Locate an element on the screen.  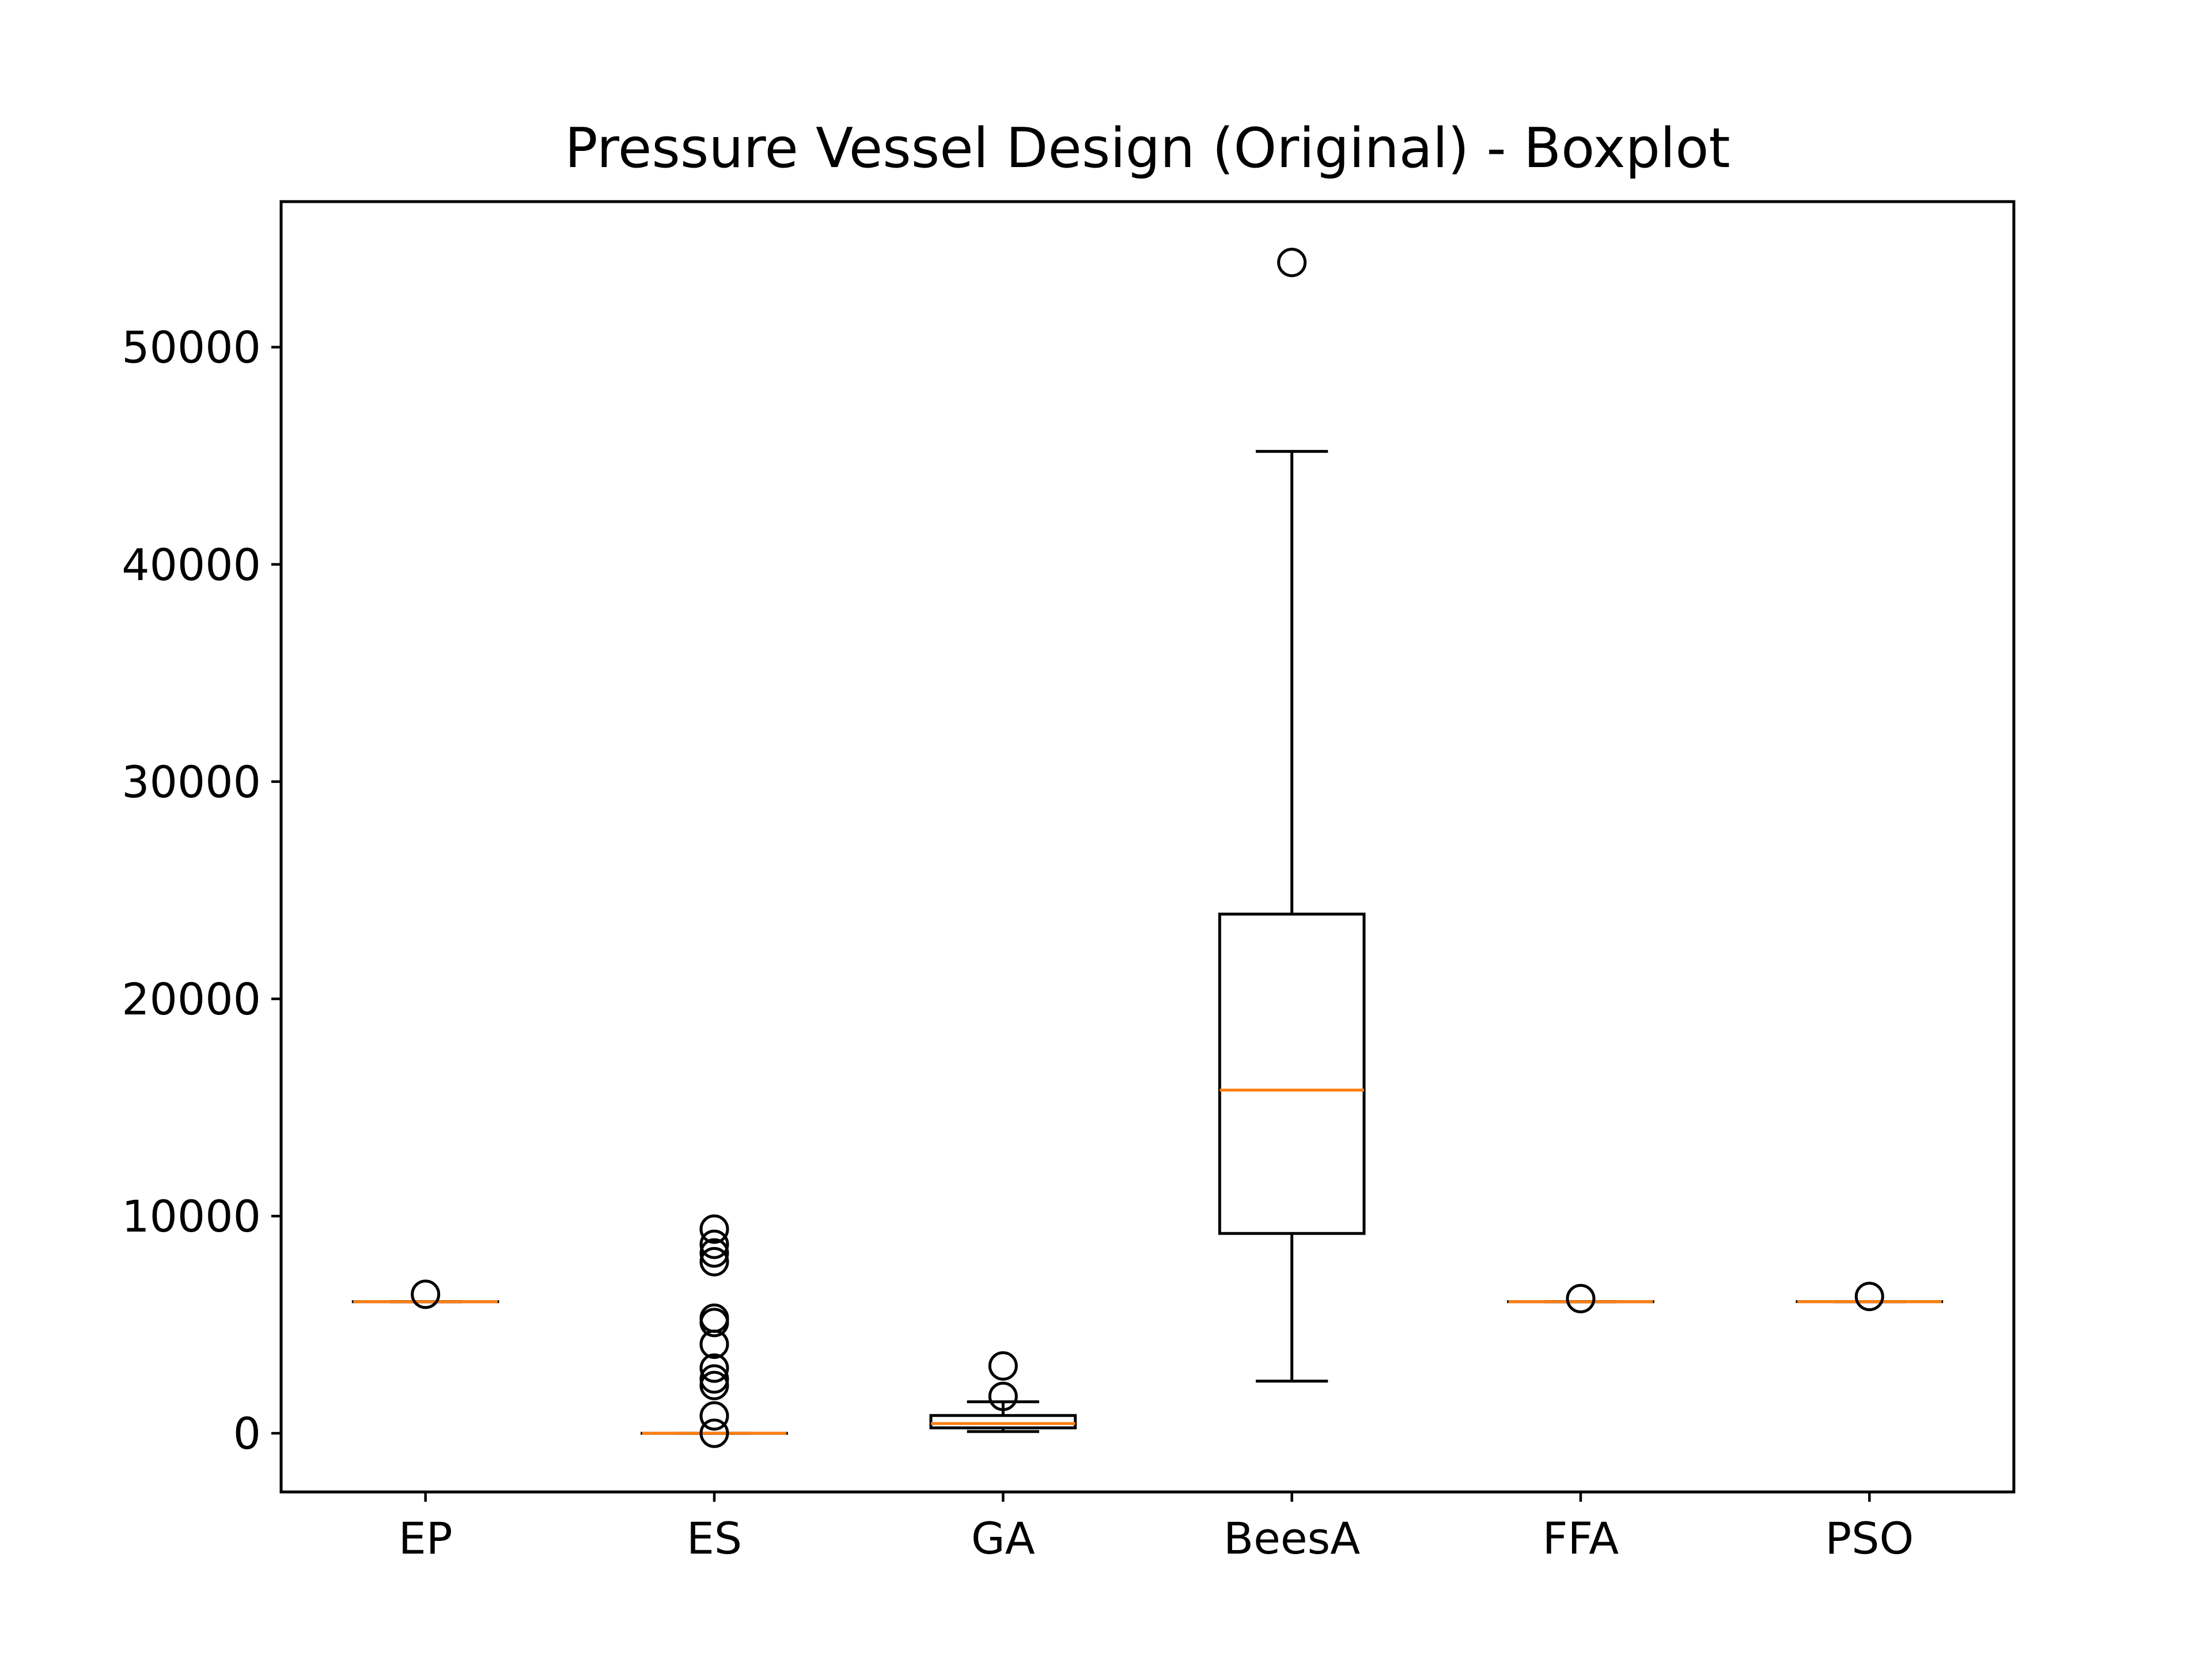
x-tick-label: BeesA is located at coordinates (1292, 1538).